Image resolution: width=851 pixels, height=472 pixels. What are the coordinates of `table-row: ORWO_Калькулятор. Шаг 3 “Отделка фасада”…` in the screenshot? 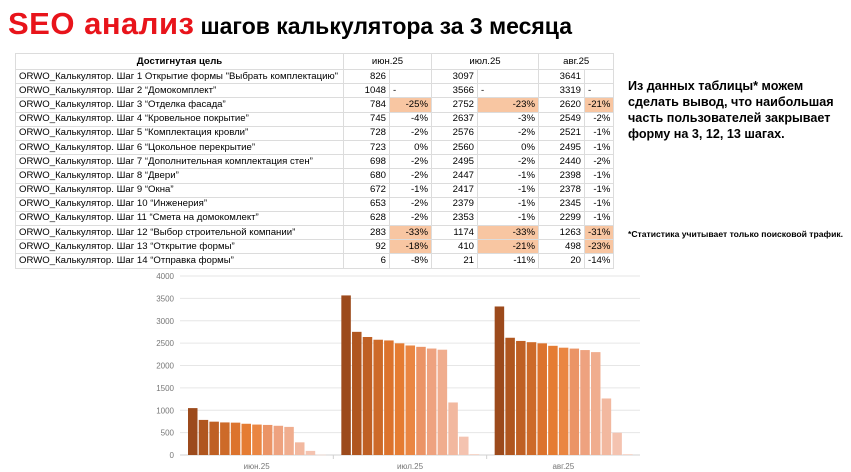 It's located at (315, 105).